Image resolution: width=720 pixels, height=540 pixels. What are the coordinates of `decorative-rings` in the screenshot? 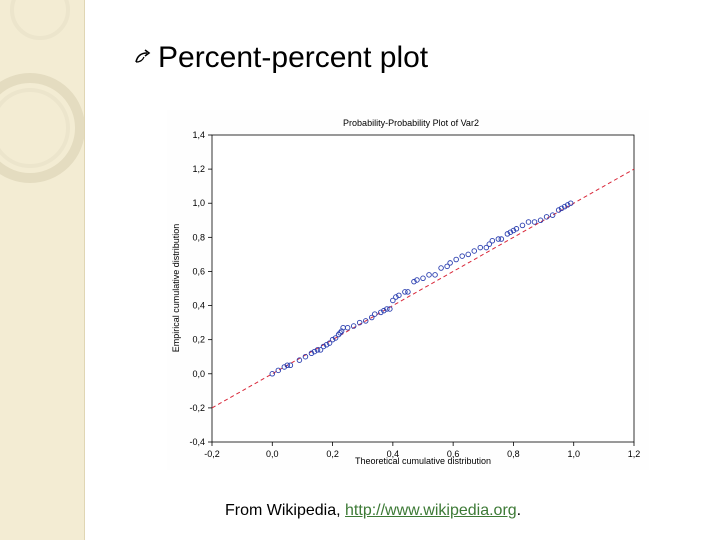 It's located at (42, 91).